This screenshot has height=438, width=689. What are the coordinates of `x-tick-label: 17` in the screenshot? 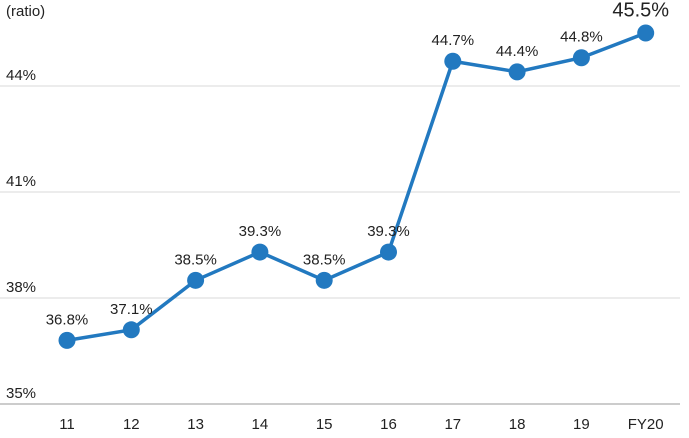 It's located at (452, 424).